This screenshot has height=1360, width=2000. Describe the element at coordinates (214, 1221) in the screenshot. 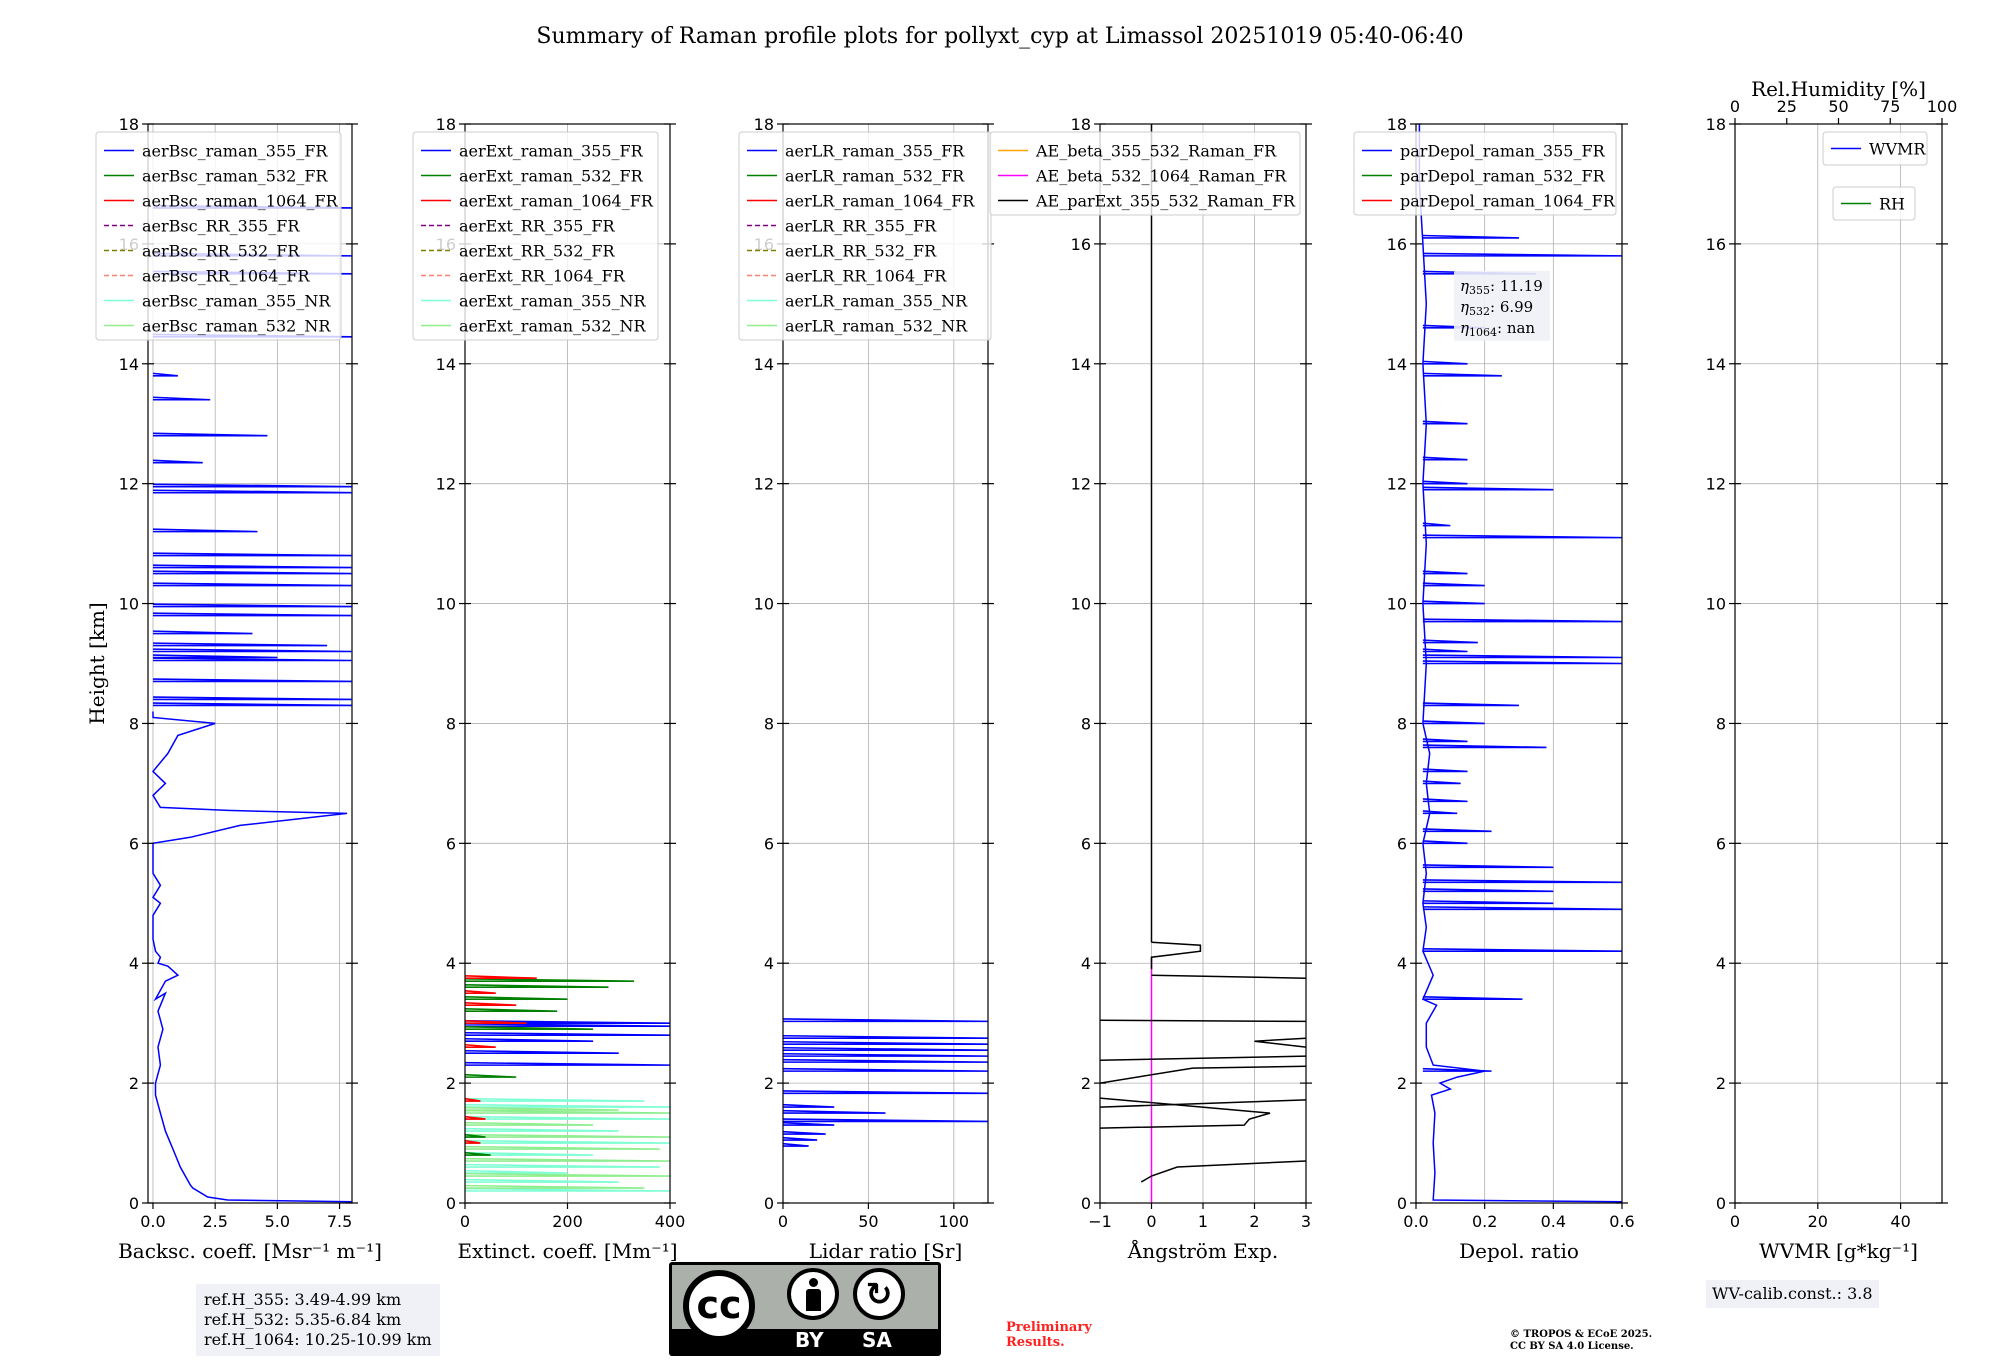

I see `x-tick-label: 2.5` at that location.